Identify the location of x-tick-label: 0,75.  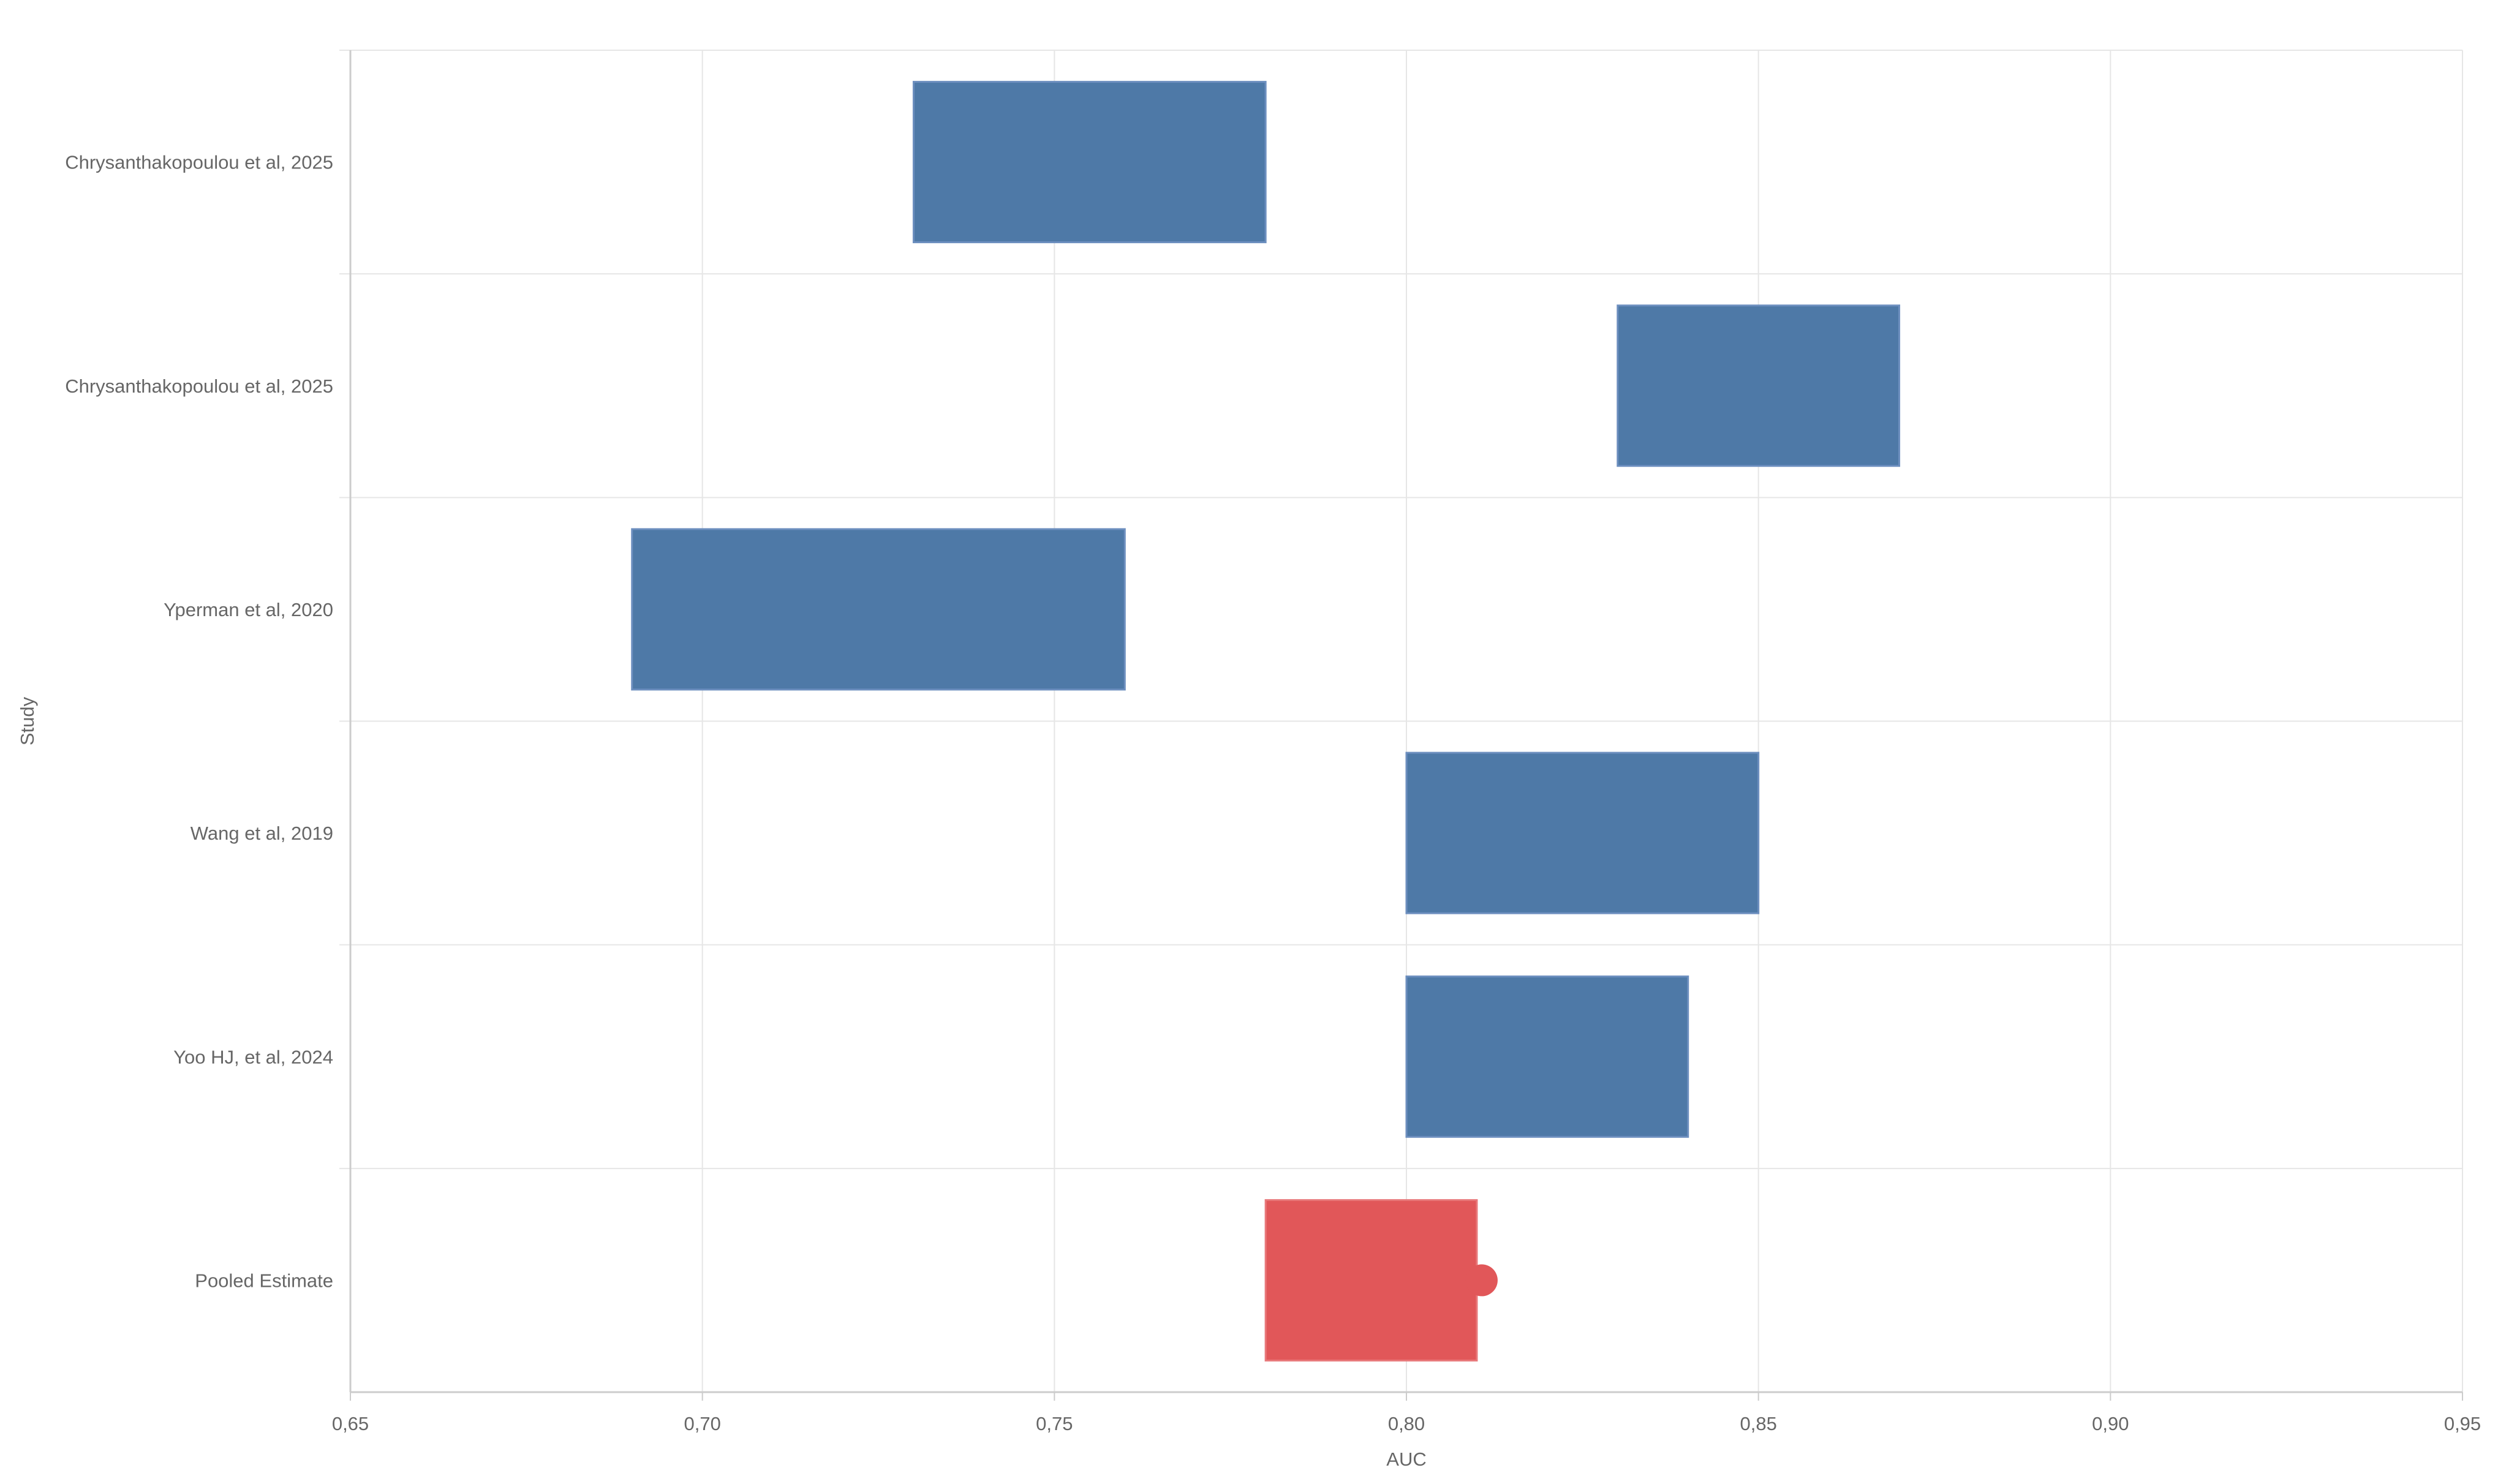
(1054, 1423).